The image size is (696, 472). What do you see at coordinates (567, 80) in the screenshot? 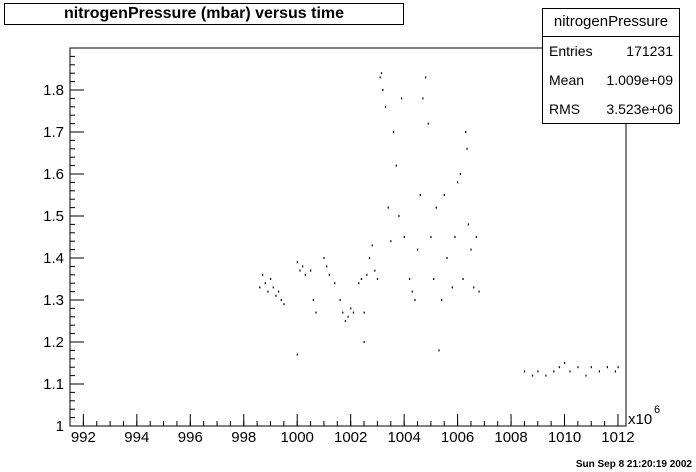
I see `stats-label: Mean` at bounding box center [567, 80].